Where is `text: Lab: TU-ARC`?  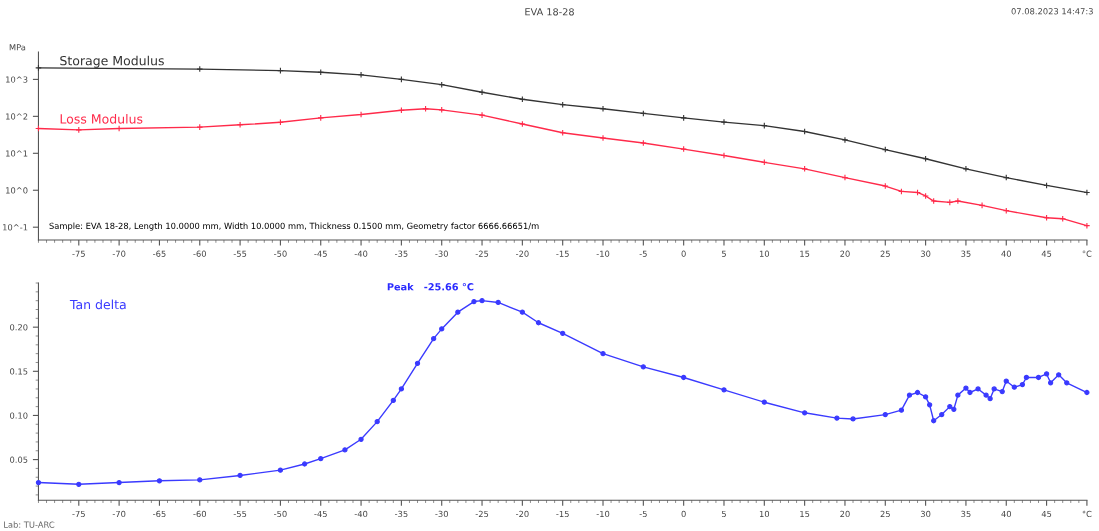 text: Lab: TU-ARC is located at coordinates (29, 524).